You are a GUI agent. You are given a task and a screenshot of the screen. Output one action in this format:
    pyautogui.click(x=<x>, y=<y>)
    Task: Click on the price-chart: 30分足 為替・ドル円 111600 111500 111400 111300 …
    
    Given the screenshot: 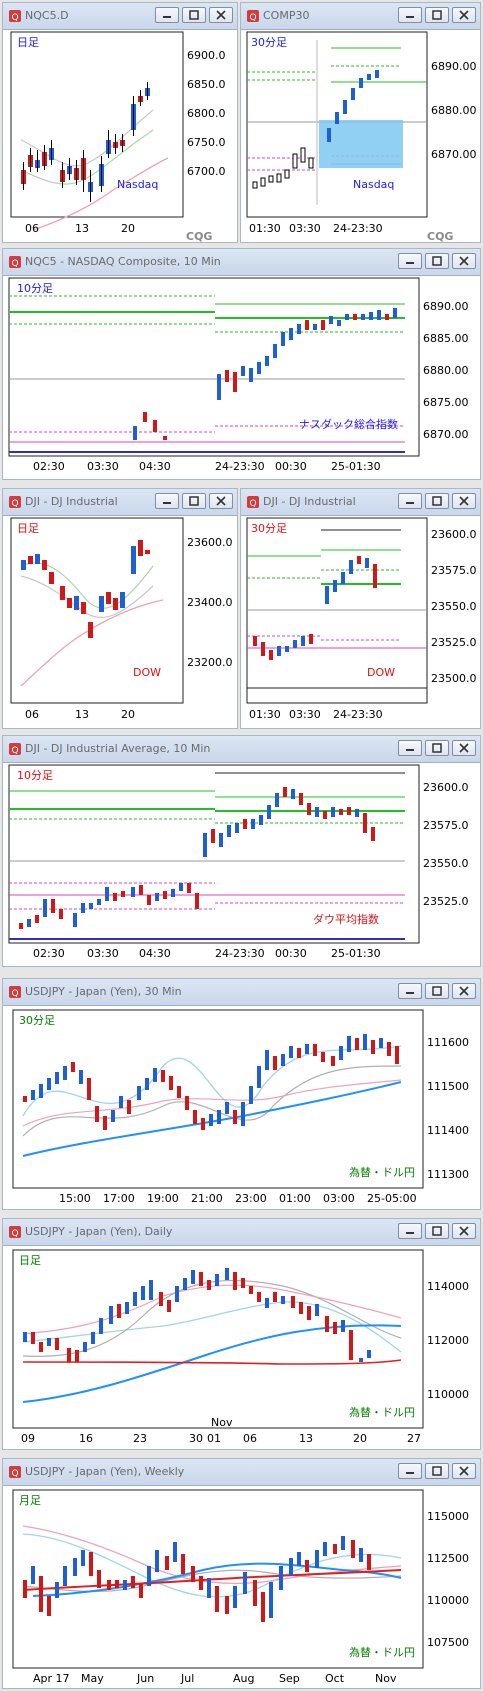 What is the action you would take?
    pyautogui.click(x=241, y=1107)
    